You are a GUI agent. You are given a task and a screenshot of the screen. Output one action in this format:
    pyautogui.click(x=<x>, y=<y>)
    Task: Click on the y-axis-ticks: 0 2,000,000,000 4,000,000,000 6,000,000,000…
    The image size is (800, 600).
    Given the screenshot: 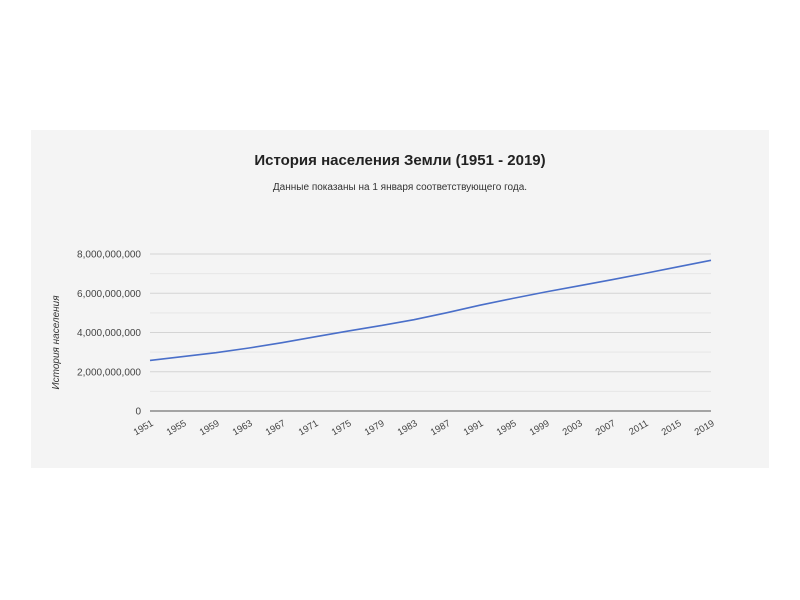 What is the action you would take?
    pyautogui.click(x=109, y=334)
    